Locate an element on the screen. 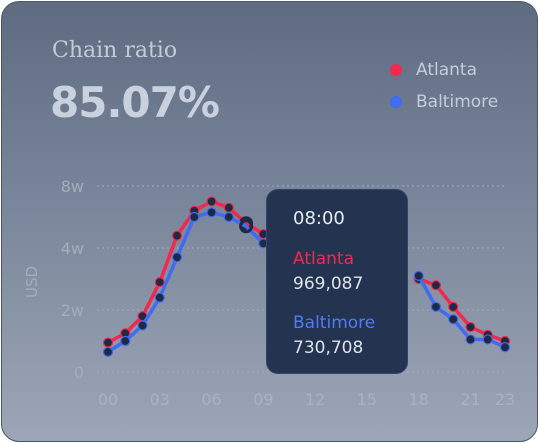 The image size is (539, 443). legend-label-atlanta: Atlanta is located at coordinates (446, 70).